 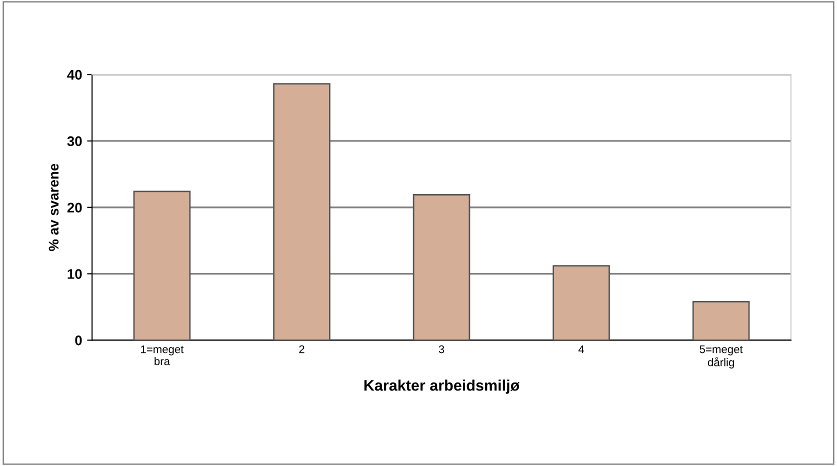 What do you see at coordinates (581, 349) in the screenshot?
I see `x-tick-label: 4` at bounding box center [581, 349].